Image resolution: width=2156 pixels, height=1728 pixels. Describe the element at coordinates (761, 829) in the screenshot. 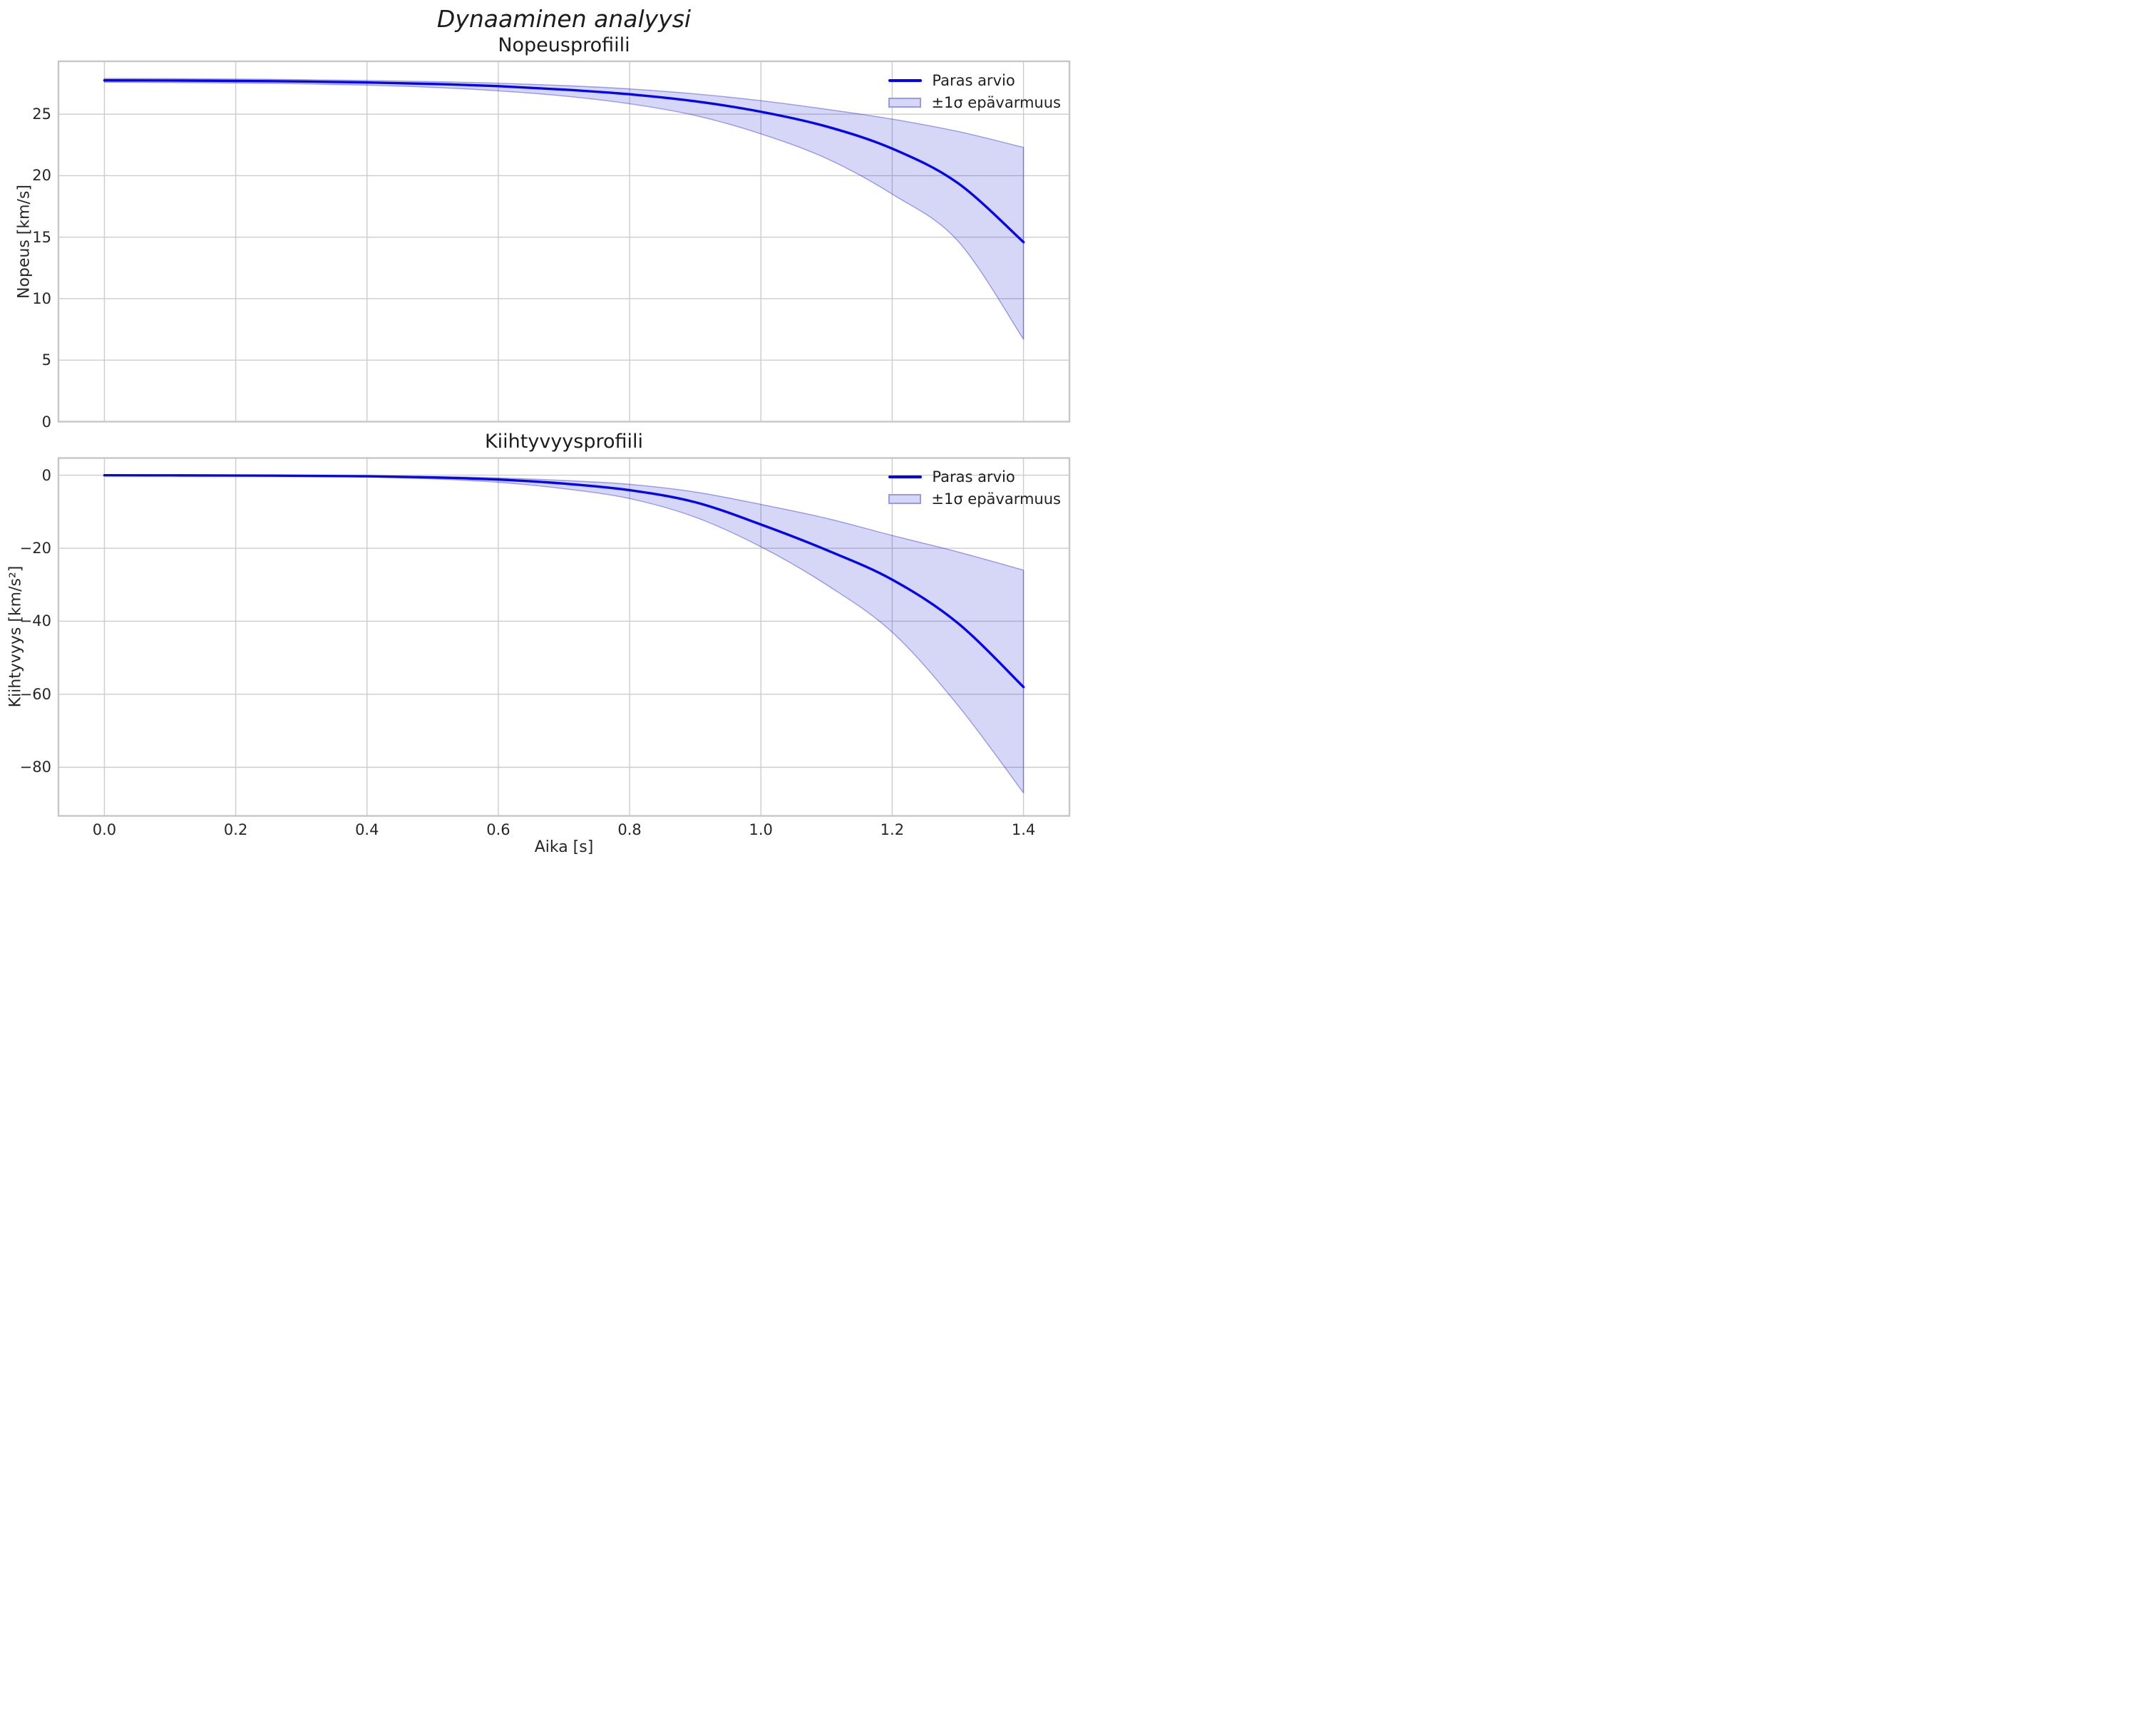

I see `x-tick-label: 1.0` at that location.